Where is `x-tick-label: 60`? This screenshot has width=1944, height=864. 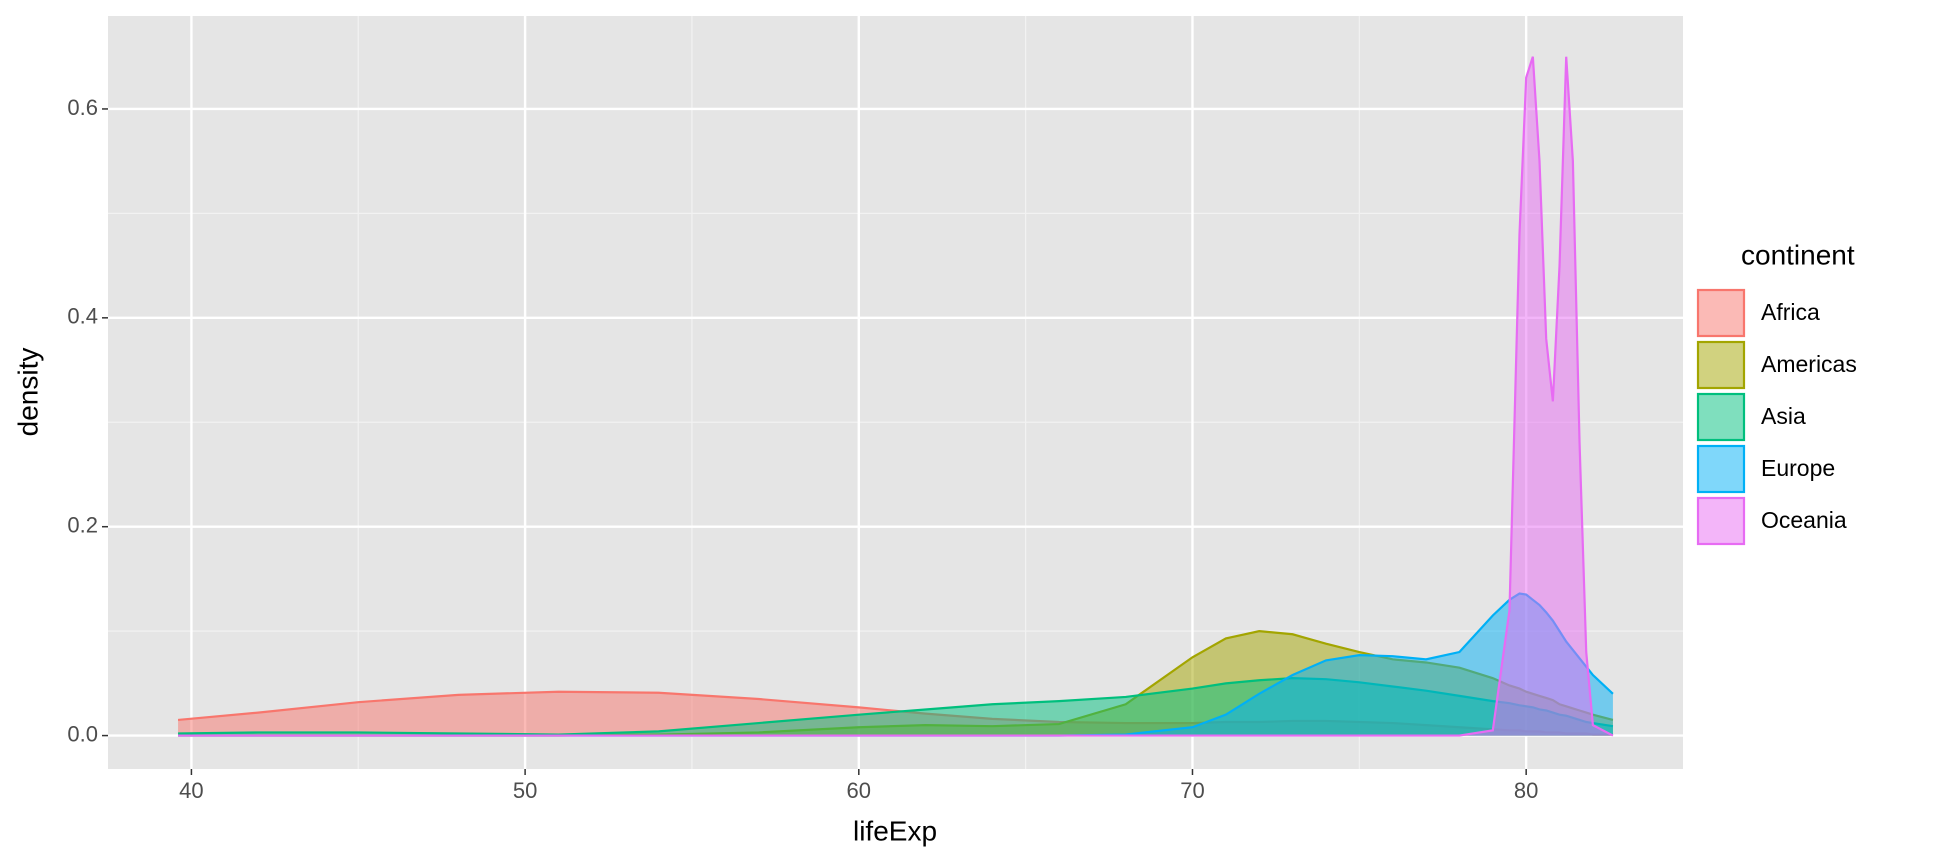 x-tick-label: 60 is located at coordinates (859, 790).